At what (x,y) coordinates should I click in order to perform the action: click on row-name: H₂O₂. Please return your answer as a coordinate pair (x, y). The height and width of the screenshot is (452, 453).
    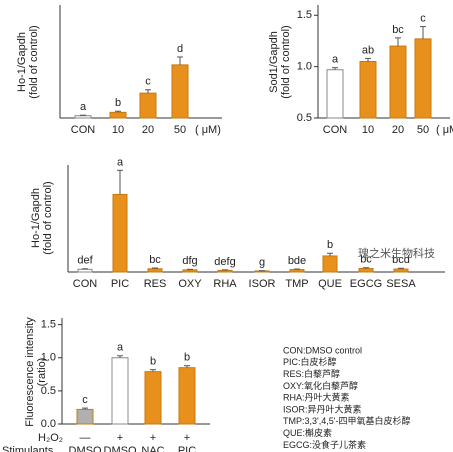
    Looking at the image, I should click on (50, 438).